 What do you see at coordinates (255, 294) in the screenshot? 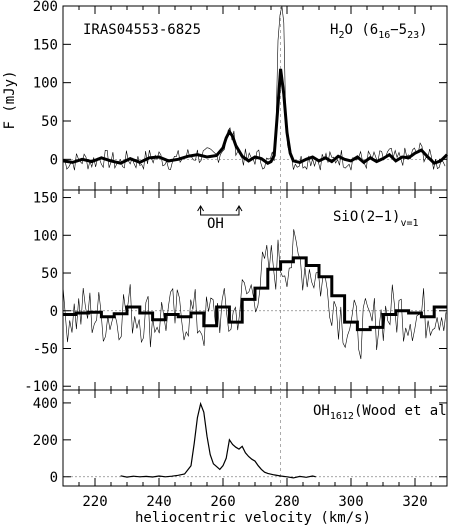
I see `sio-binned-trace` at bounding box center [255, 294].